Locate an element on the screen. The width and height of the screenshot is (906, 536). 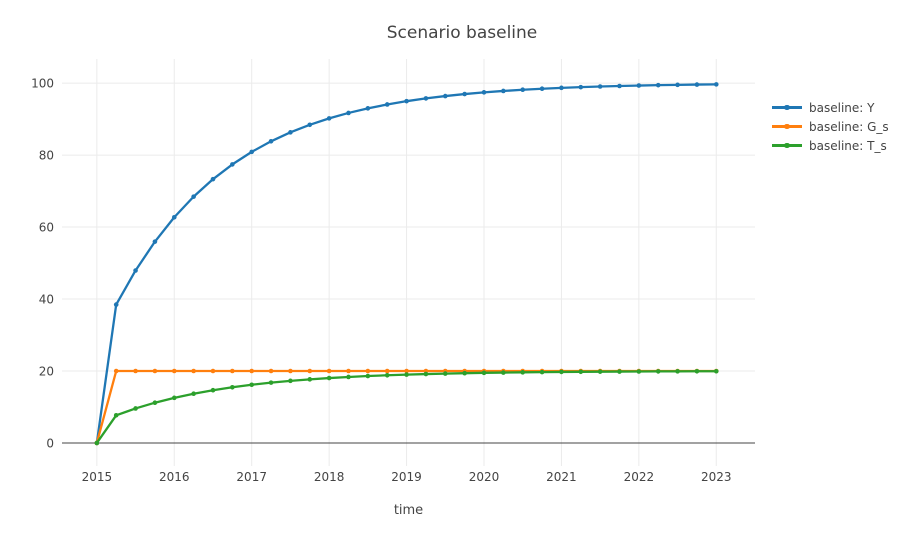
legend-label: baseline: Y is located at coordinates (842, 107).